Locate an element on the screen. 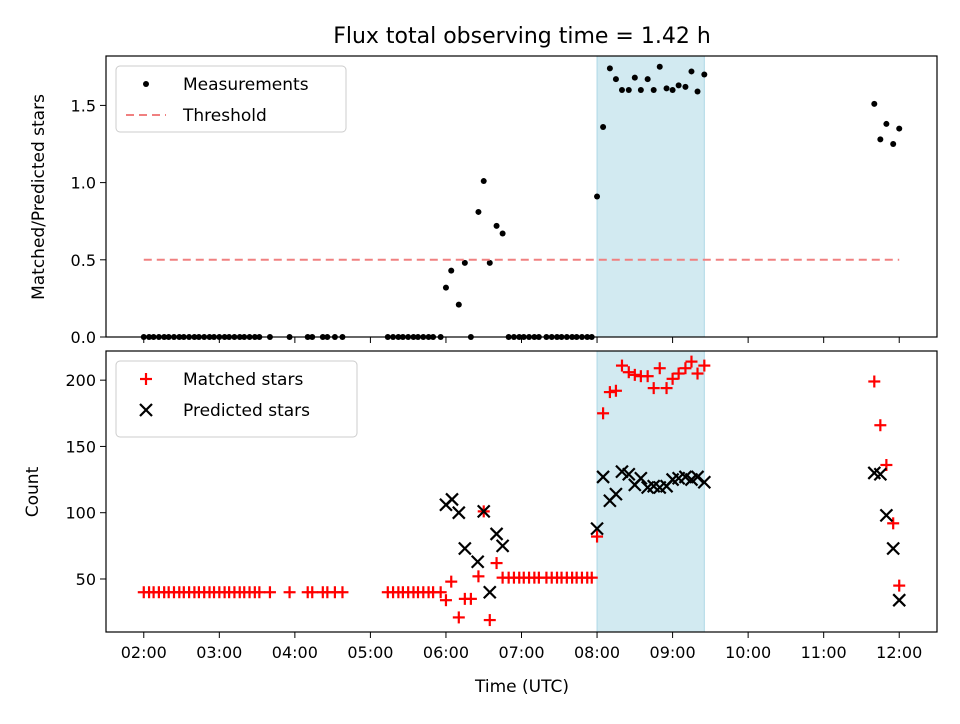 The image size is (960, 724). legend: Measurements Threshold is located at coordinates (231, 99).